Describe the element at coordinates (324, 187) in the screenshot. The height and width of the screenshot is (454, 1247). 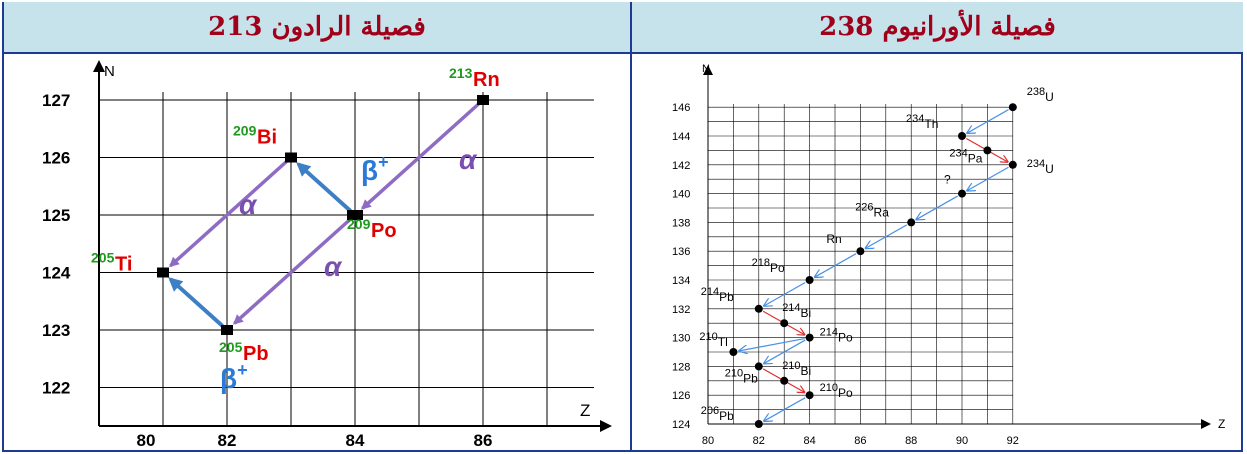
I see `beta-arrow-po209-bi209` at that location.